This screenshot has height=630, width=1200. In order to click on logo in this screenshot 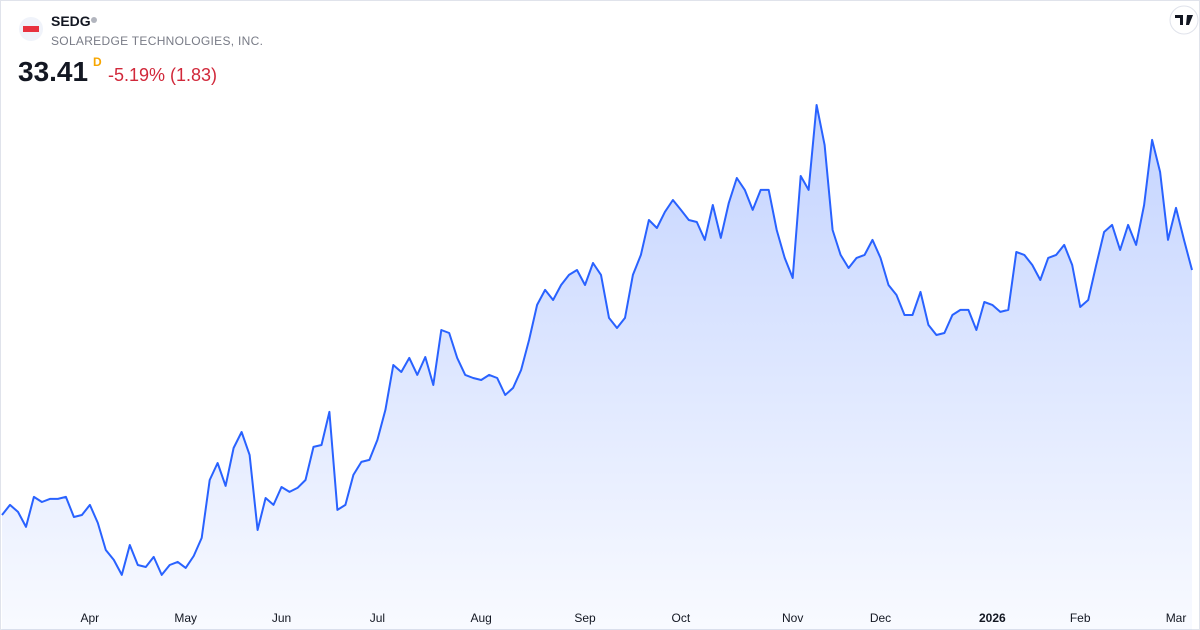, I will do `click(31, 29)`.